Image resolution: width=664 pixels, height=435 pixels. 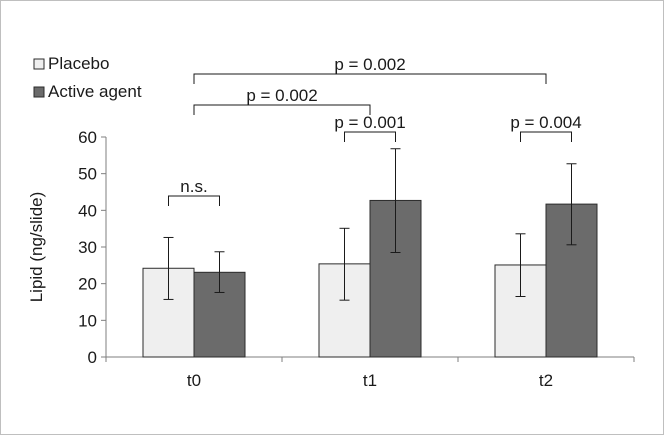 I want to click on legend-label: Active agent, so click(x=95, y=91).